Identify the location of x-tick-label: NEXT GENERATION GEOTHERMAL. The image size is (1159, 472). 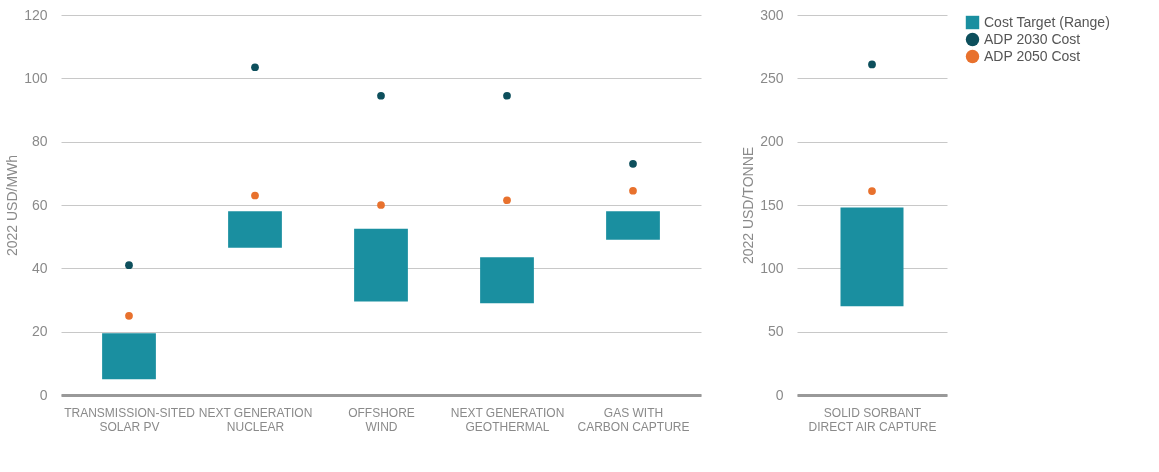
(507, 419).